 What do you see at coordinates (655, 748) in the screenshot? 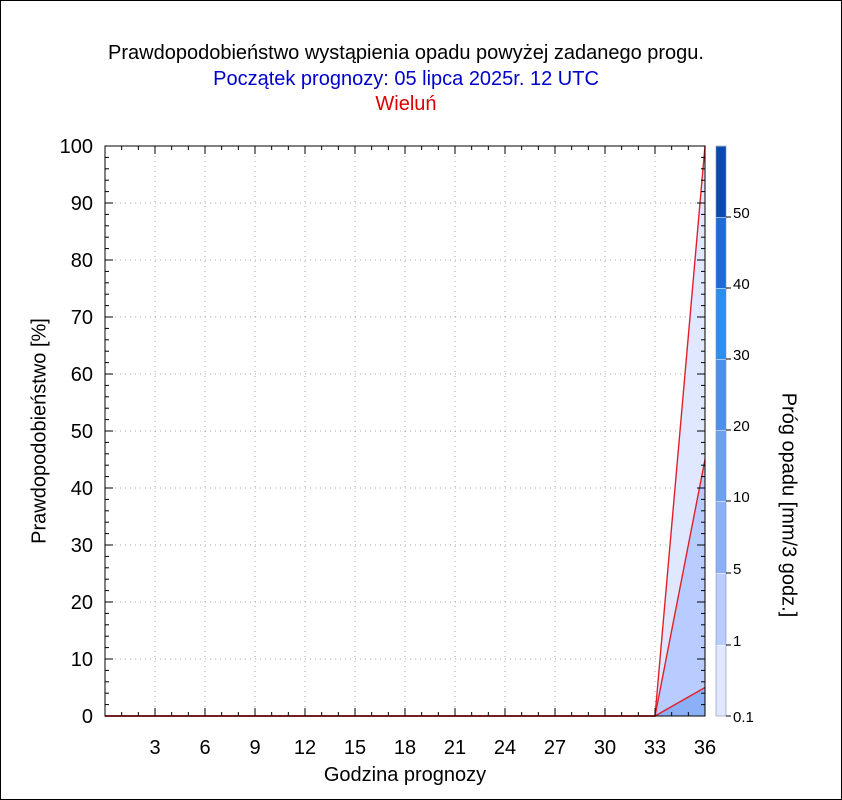
I see `x-tick-label: 33` at bounding box center [655, 748].